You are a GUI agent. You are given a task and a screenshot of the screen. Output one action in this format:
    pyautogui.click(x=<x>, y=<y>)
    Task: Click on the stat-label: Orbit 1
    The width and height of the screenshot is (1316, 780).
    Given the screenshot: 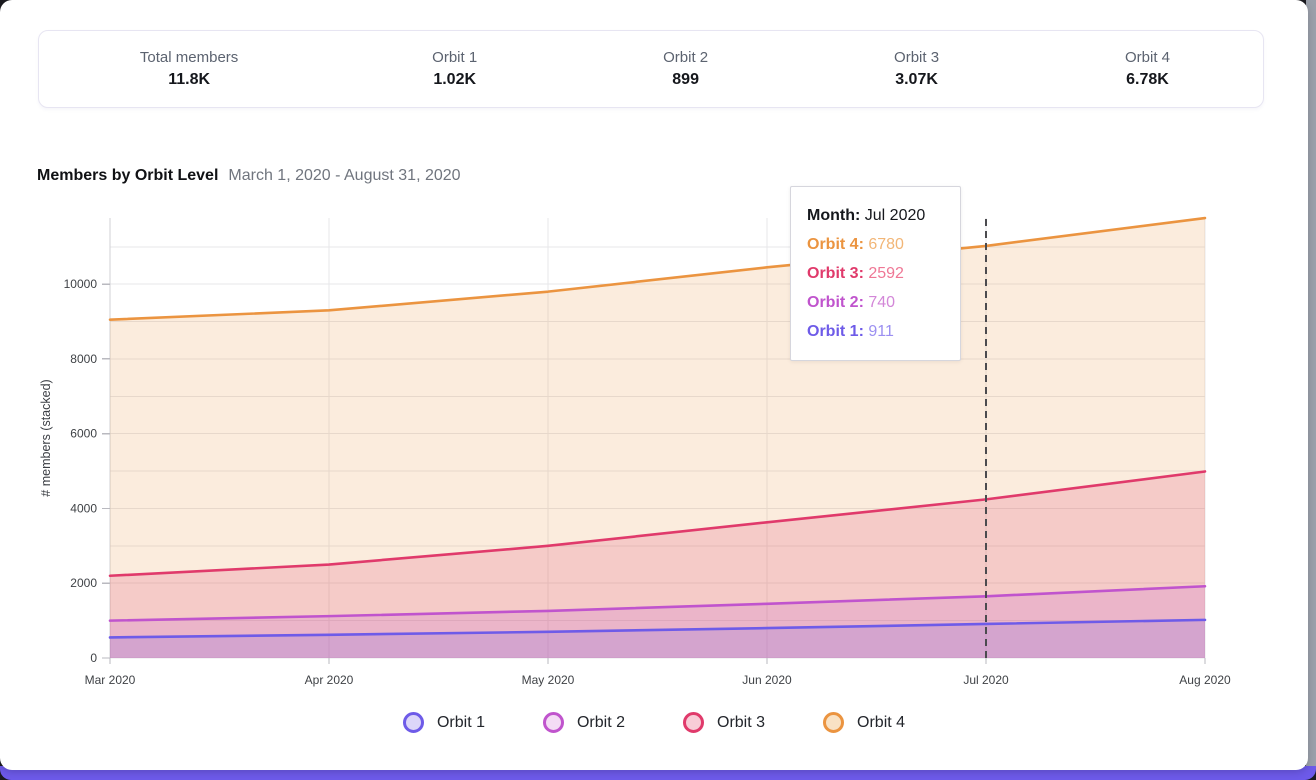 What is the action you would take?
    pyautogui.click(x=455, y=57)
    